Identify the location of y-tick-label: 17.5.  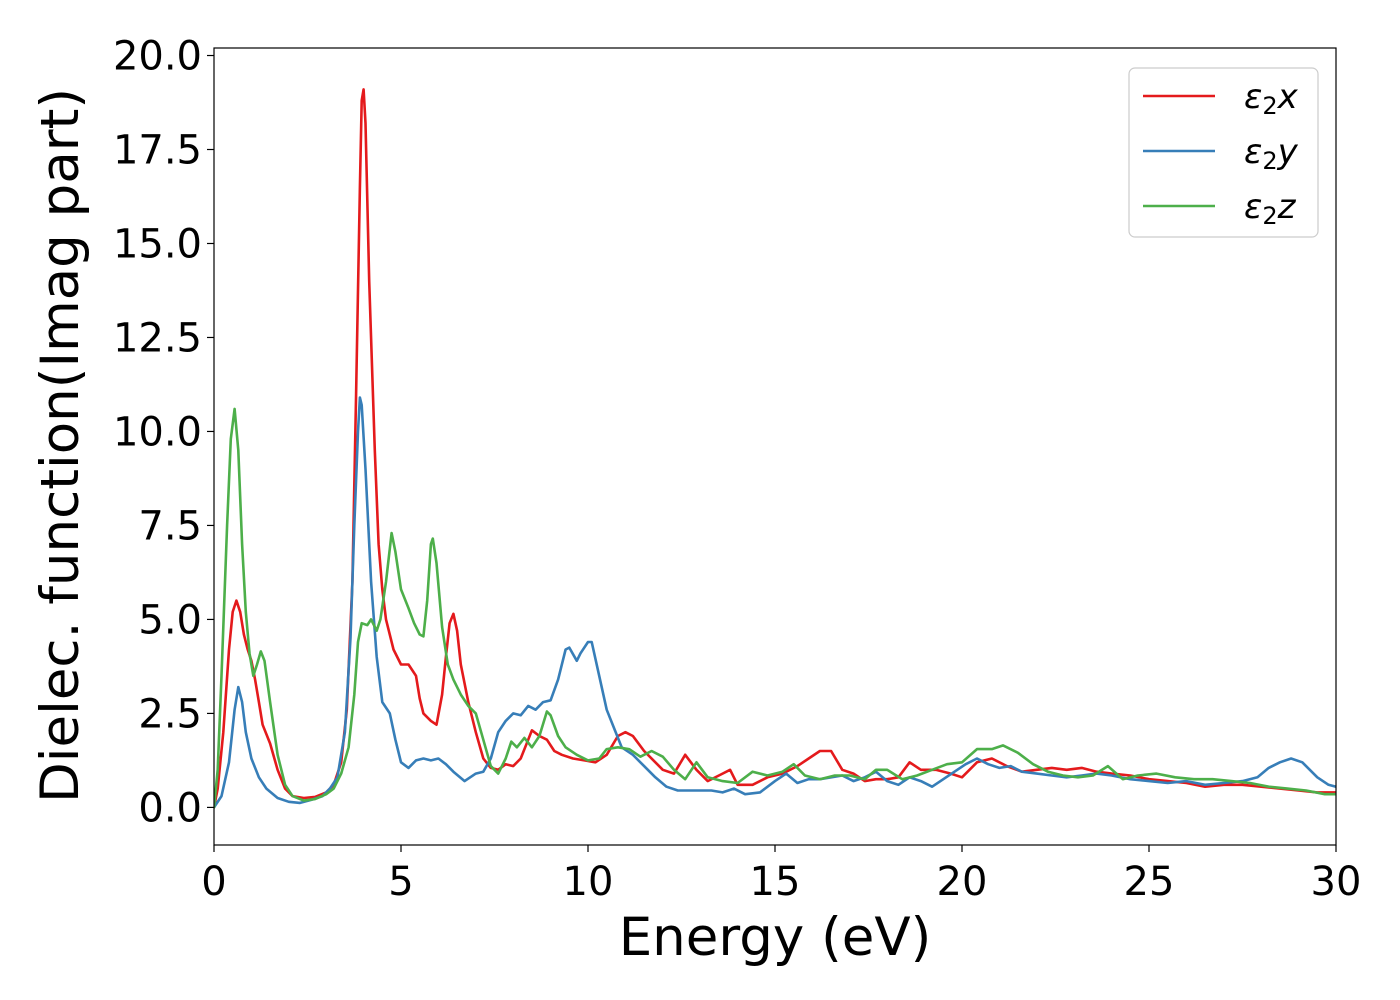
(157, 151).